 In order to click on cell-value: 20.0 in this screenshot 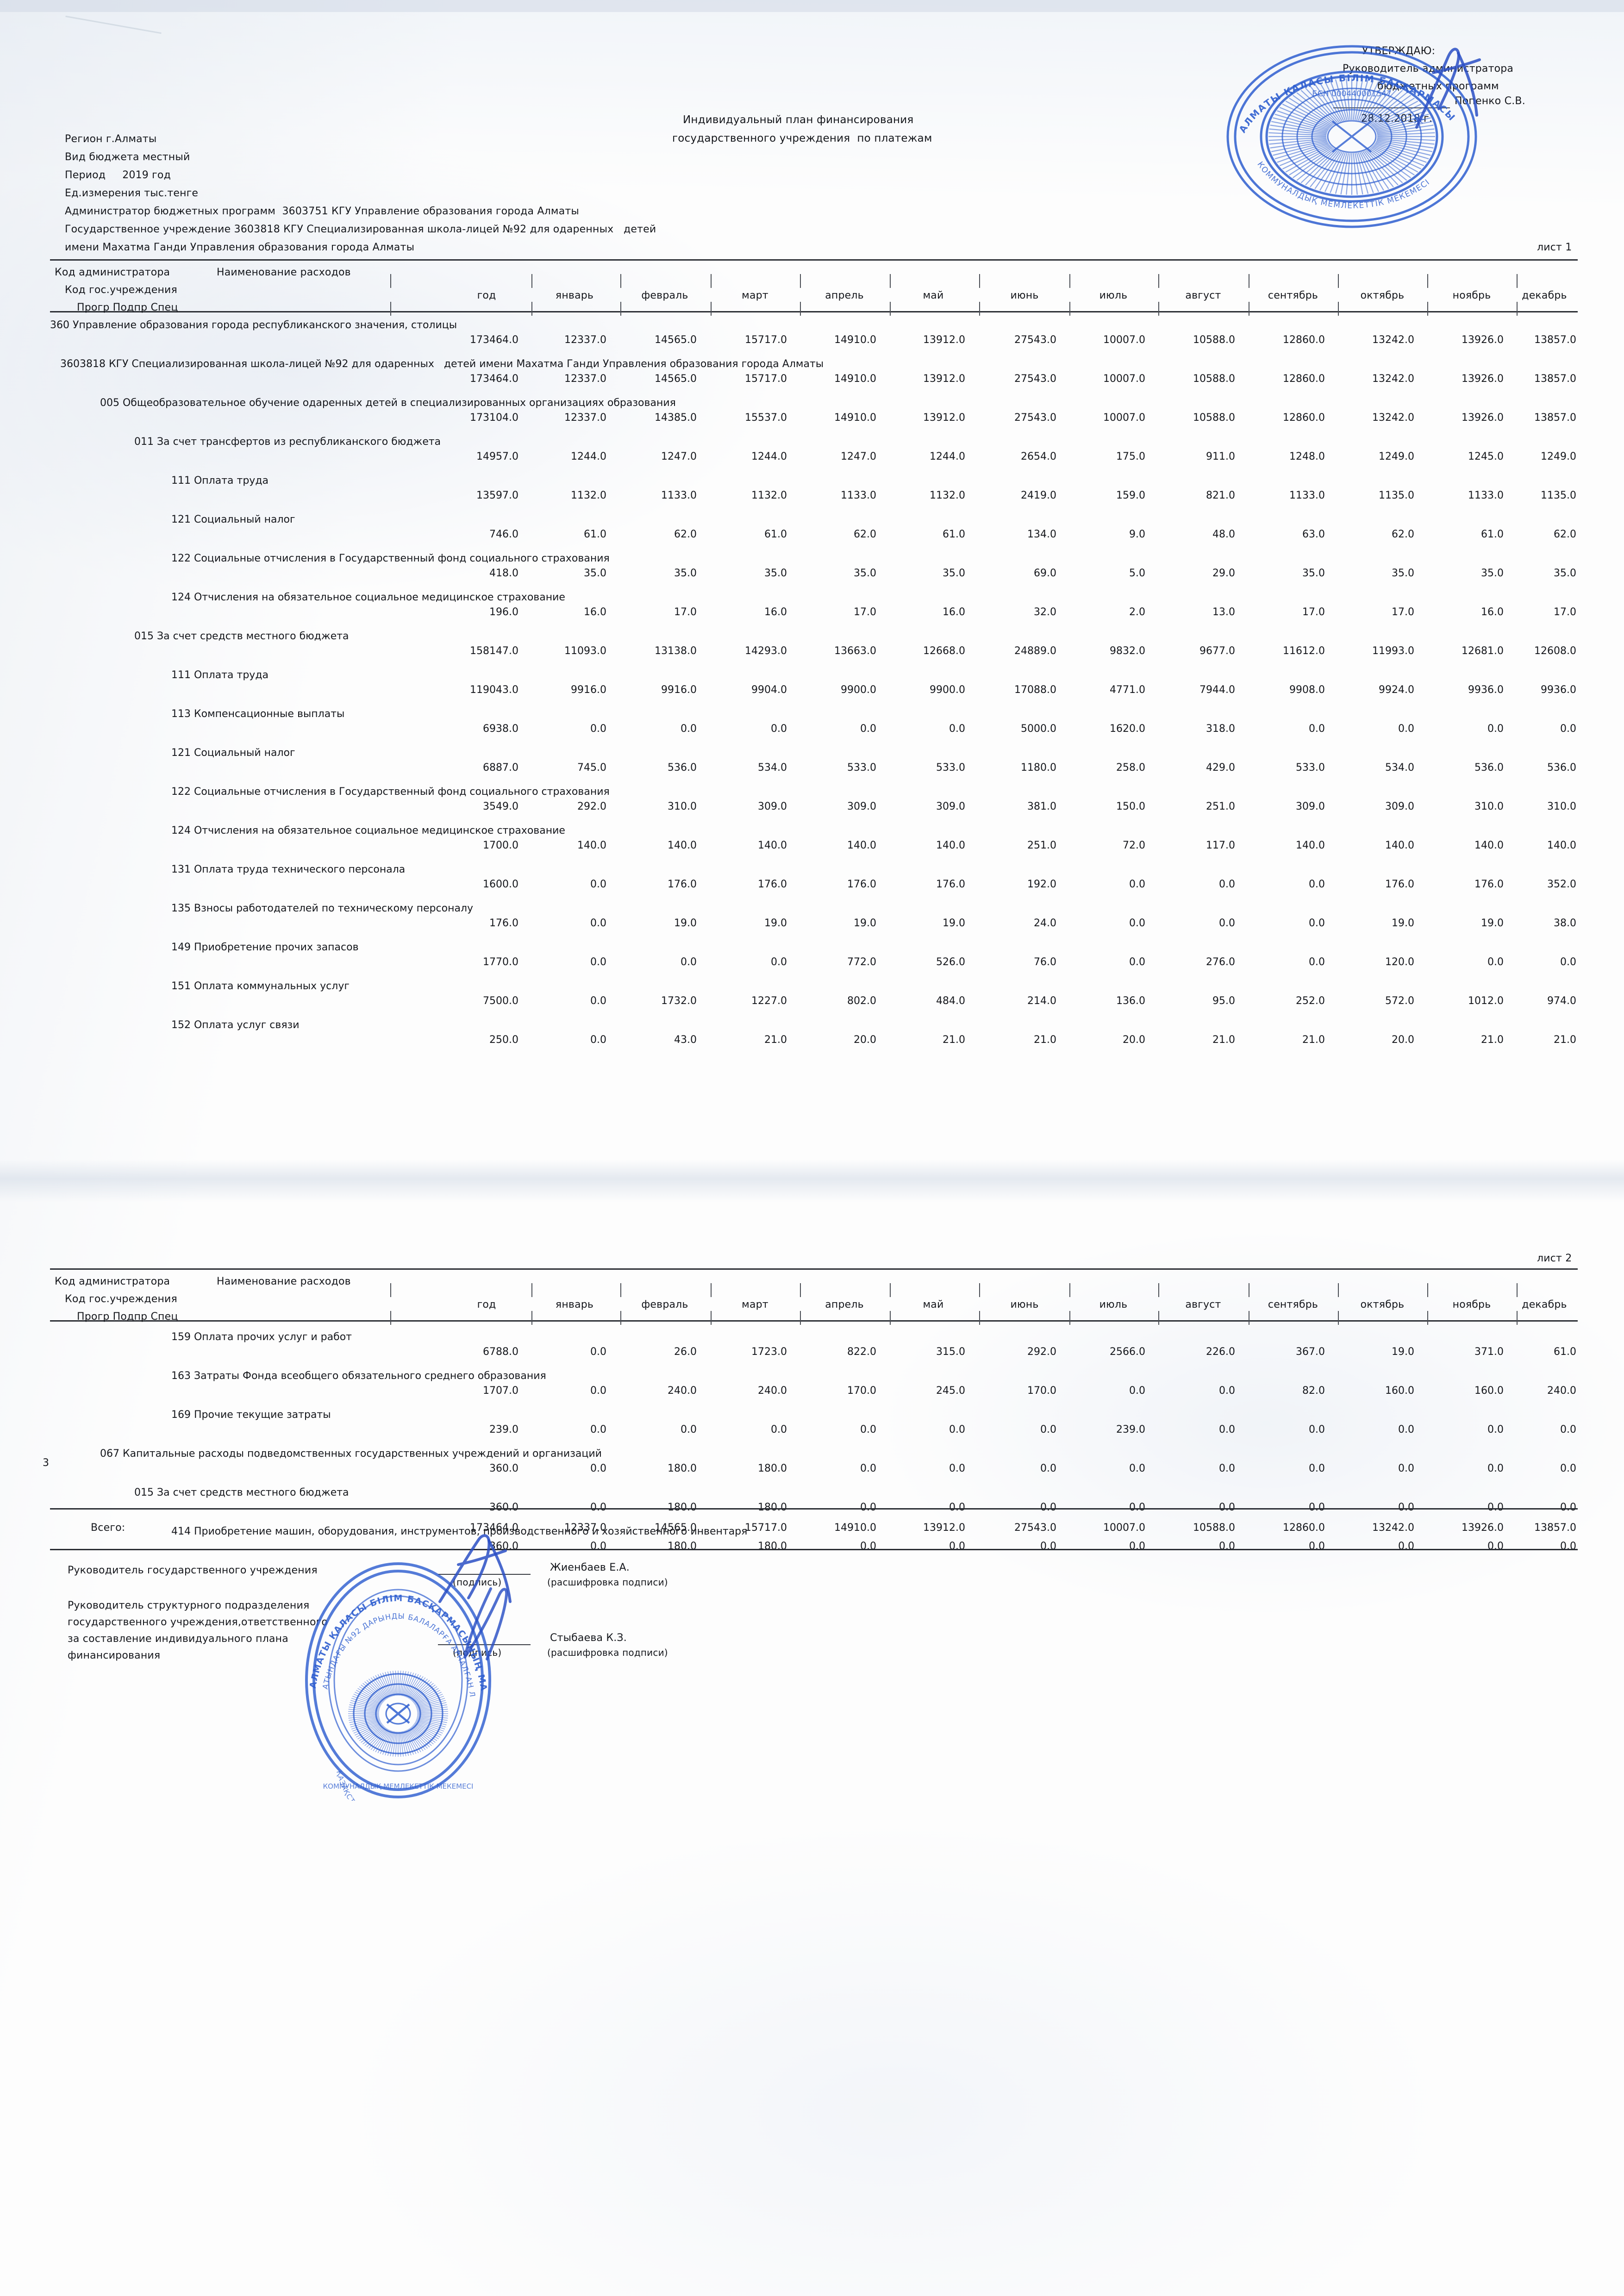, I will do `click(1403, 1040)`.